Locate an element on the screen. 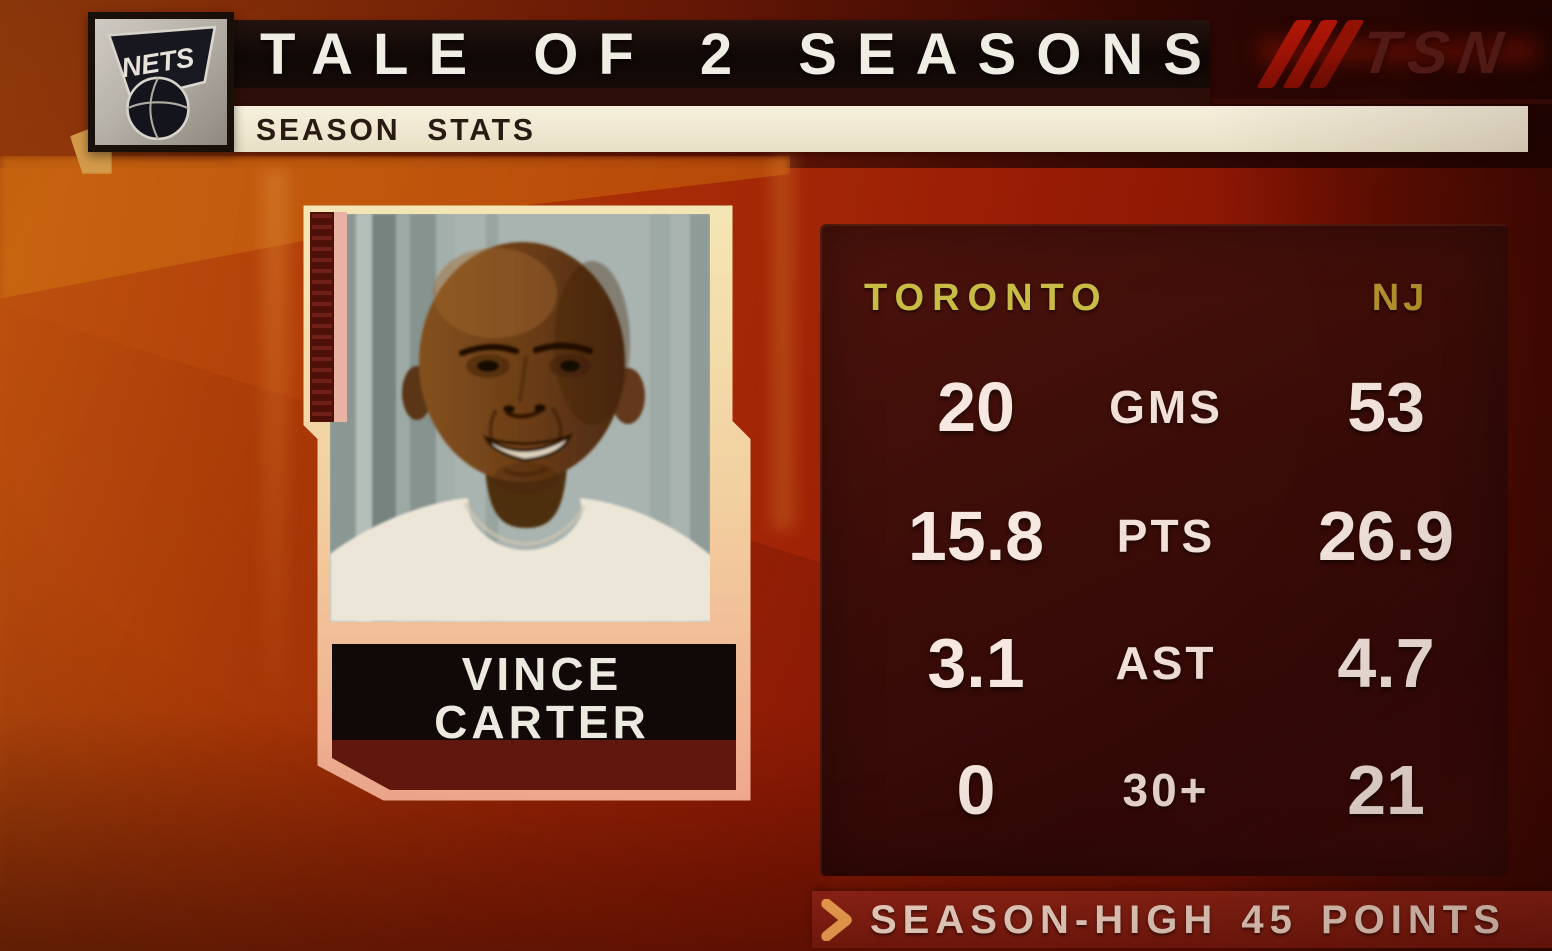 The height and width of the screenshot is (951, 1552). stat-label: AST is located at coordinates (1166, 663).